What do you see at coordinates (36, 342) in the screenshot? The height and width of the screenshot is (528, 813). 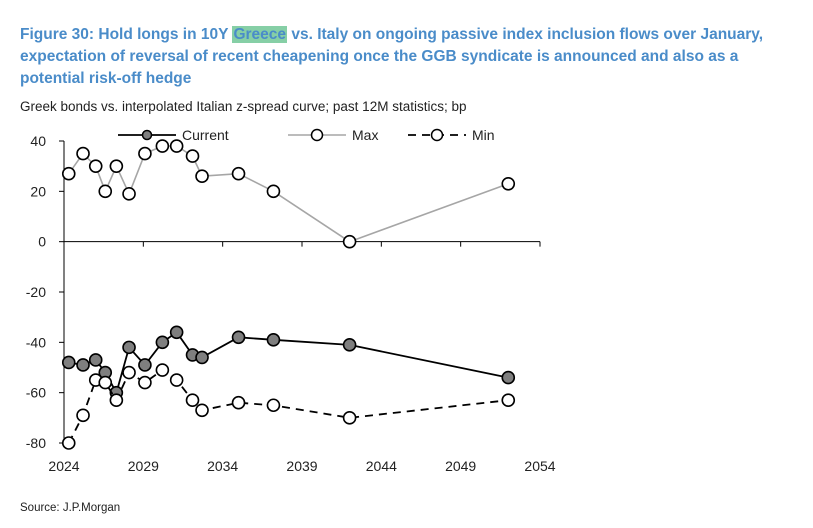 I see `y-tick-label: -40` at bounding box center [36, 342].